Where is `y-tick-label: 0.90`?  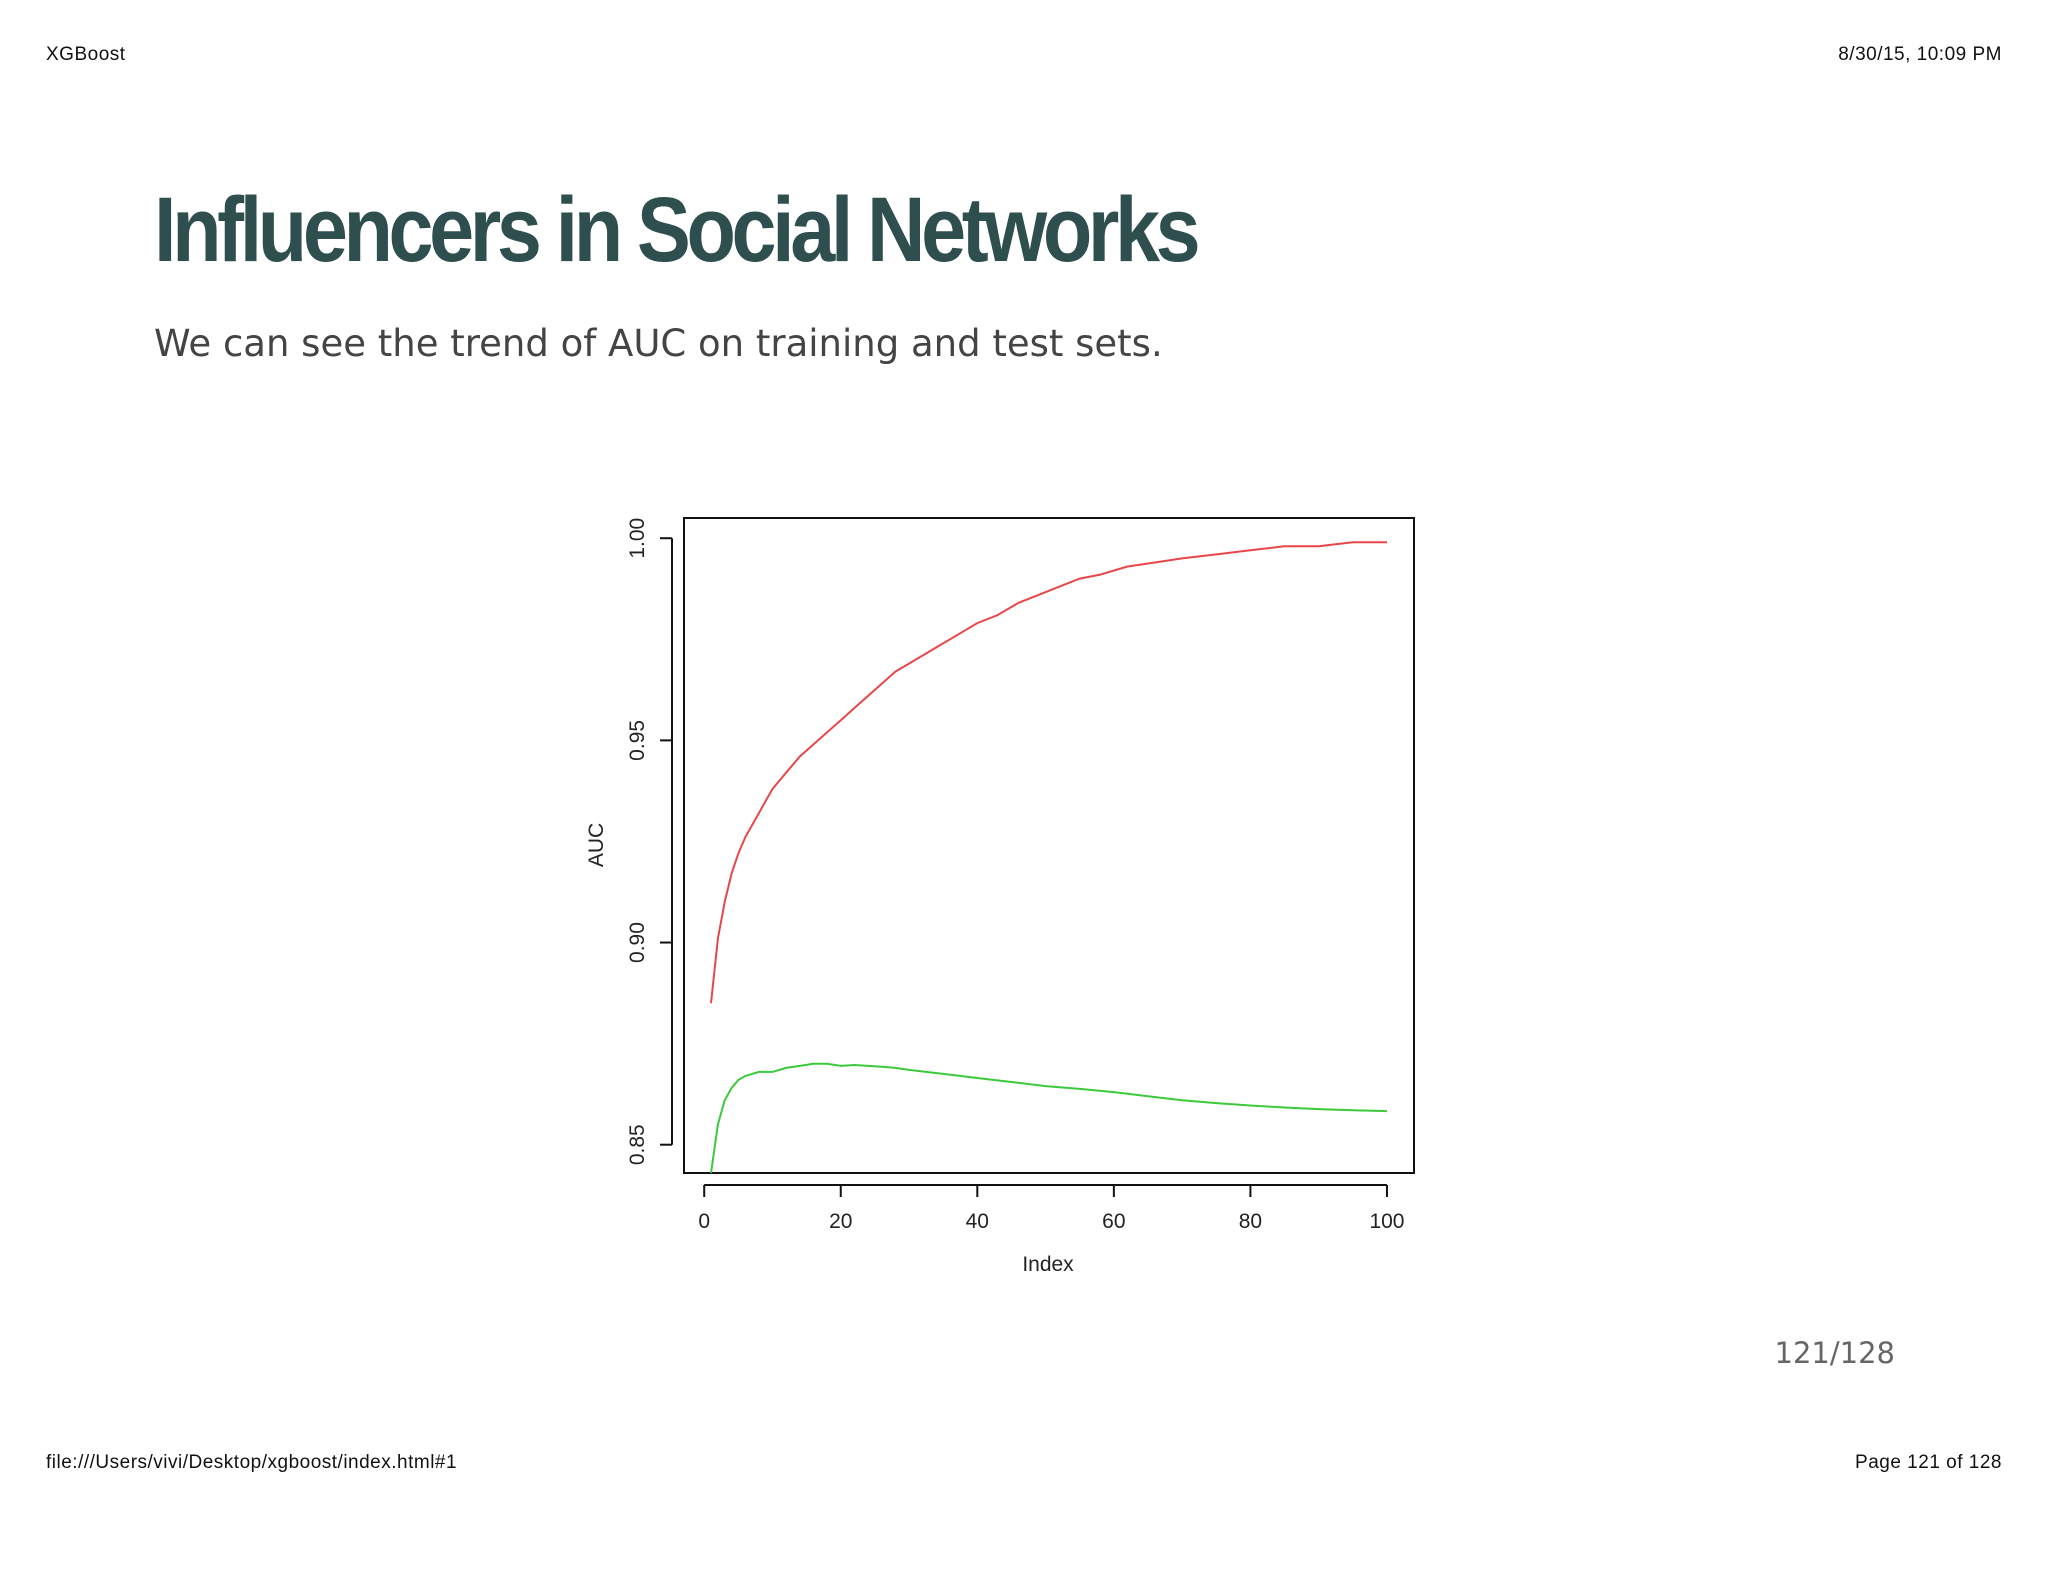 y-tick-label: 0.90 is located at coordinates (637, 942).